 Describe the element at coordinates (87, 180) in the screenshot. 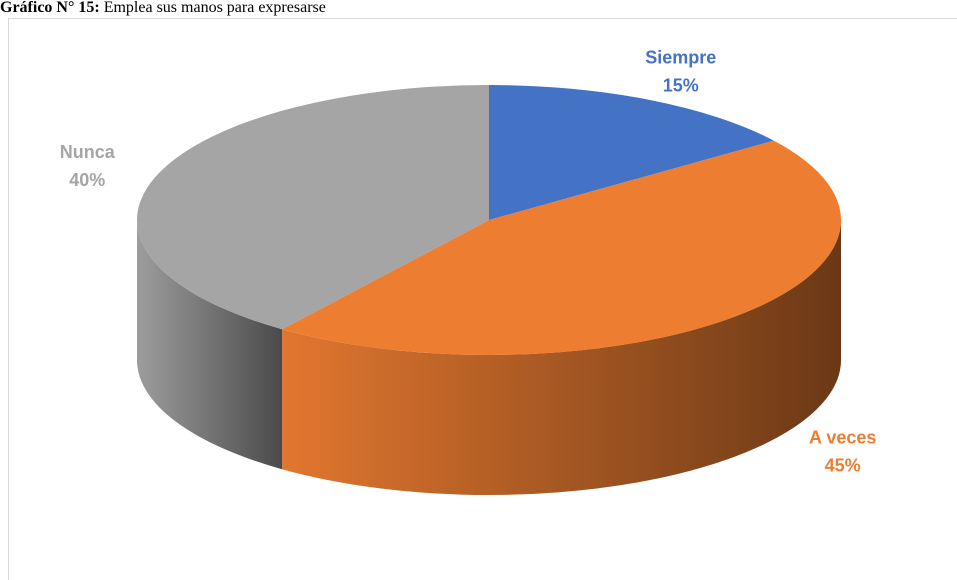

I see `slice-value-label: 40%` at that location.